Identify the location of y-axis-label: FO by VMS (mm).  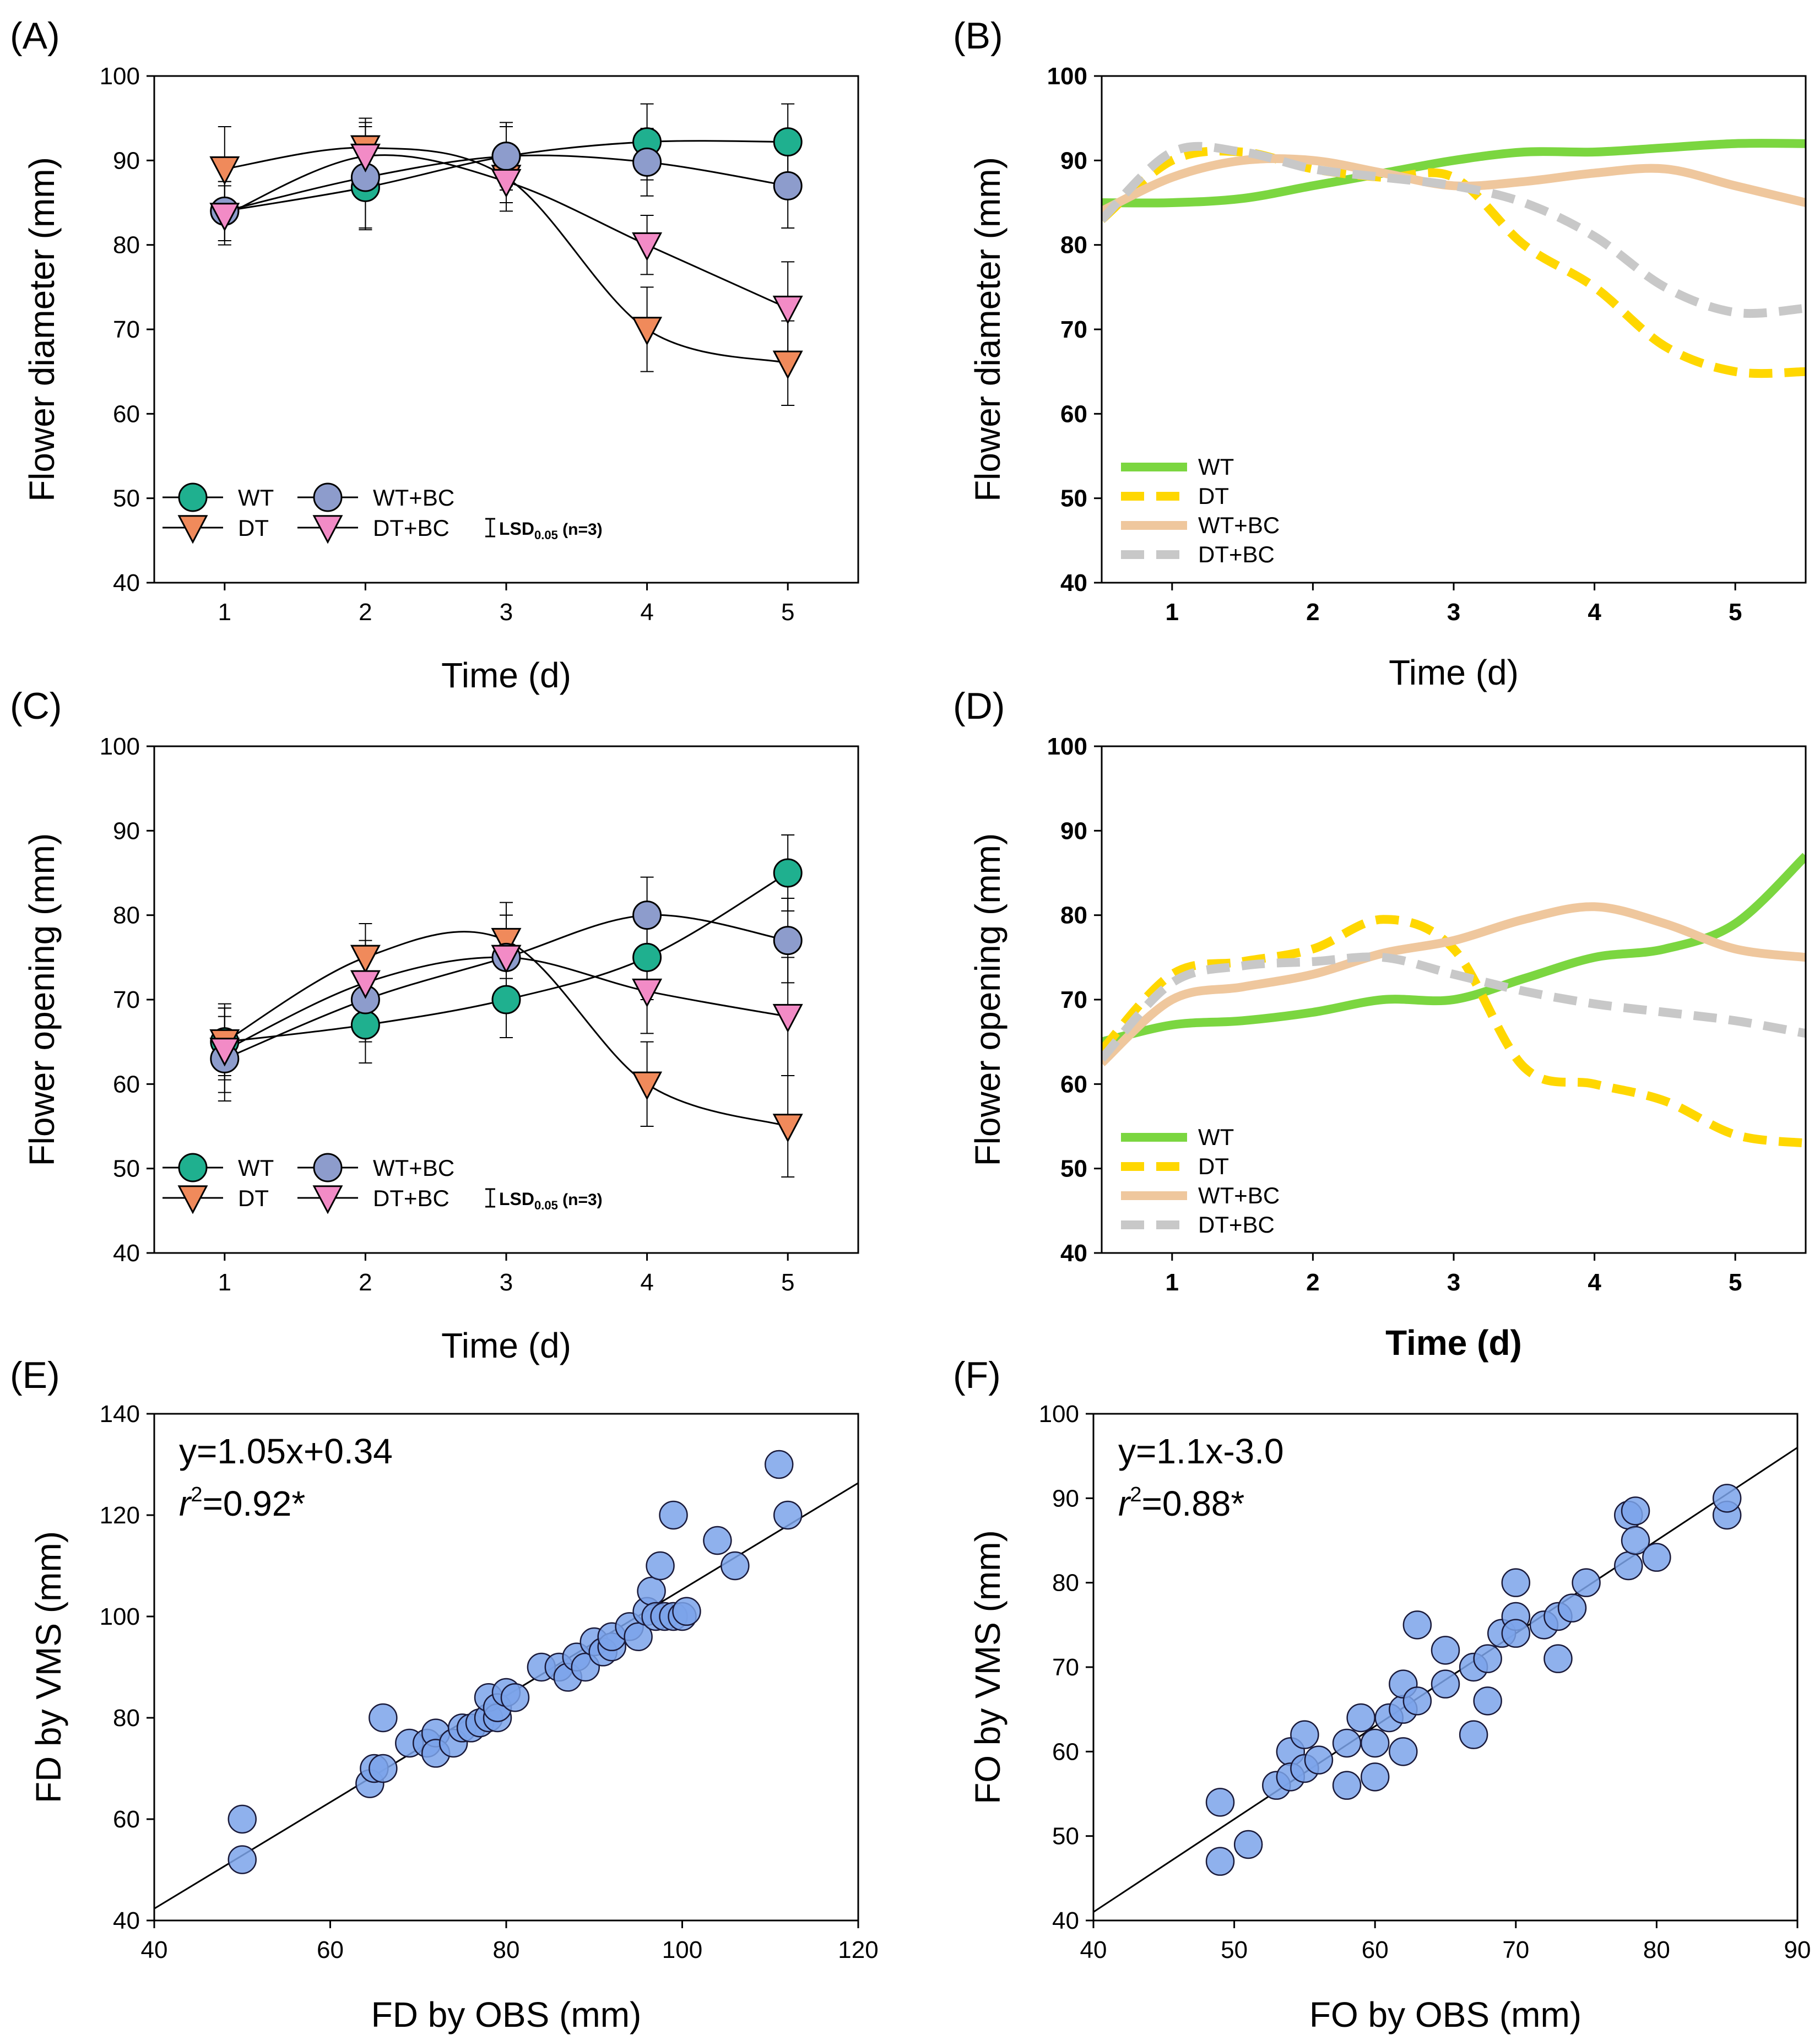
(988, 1667).